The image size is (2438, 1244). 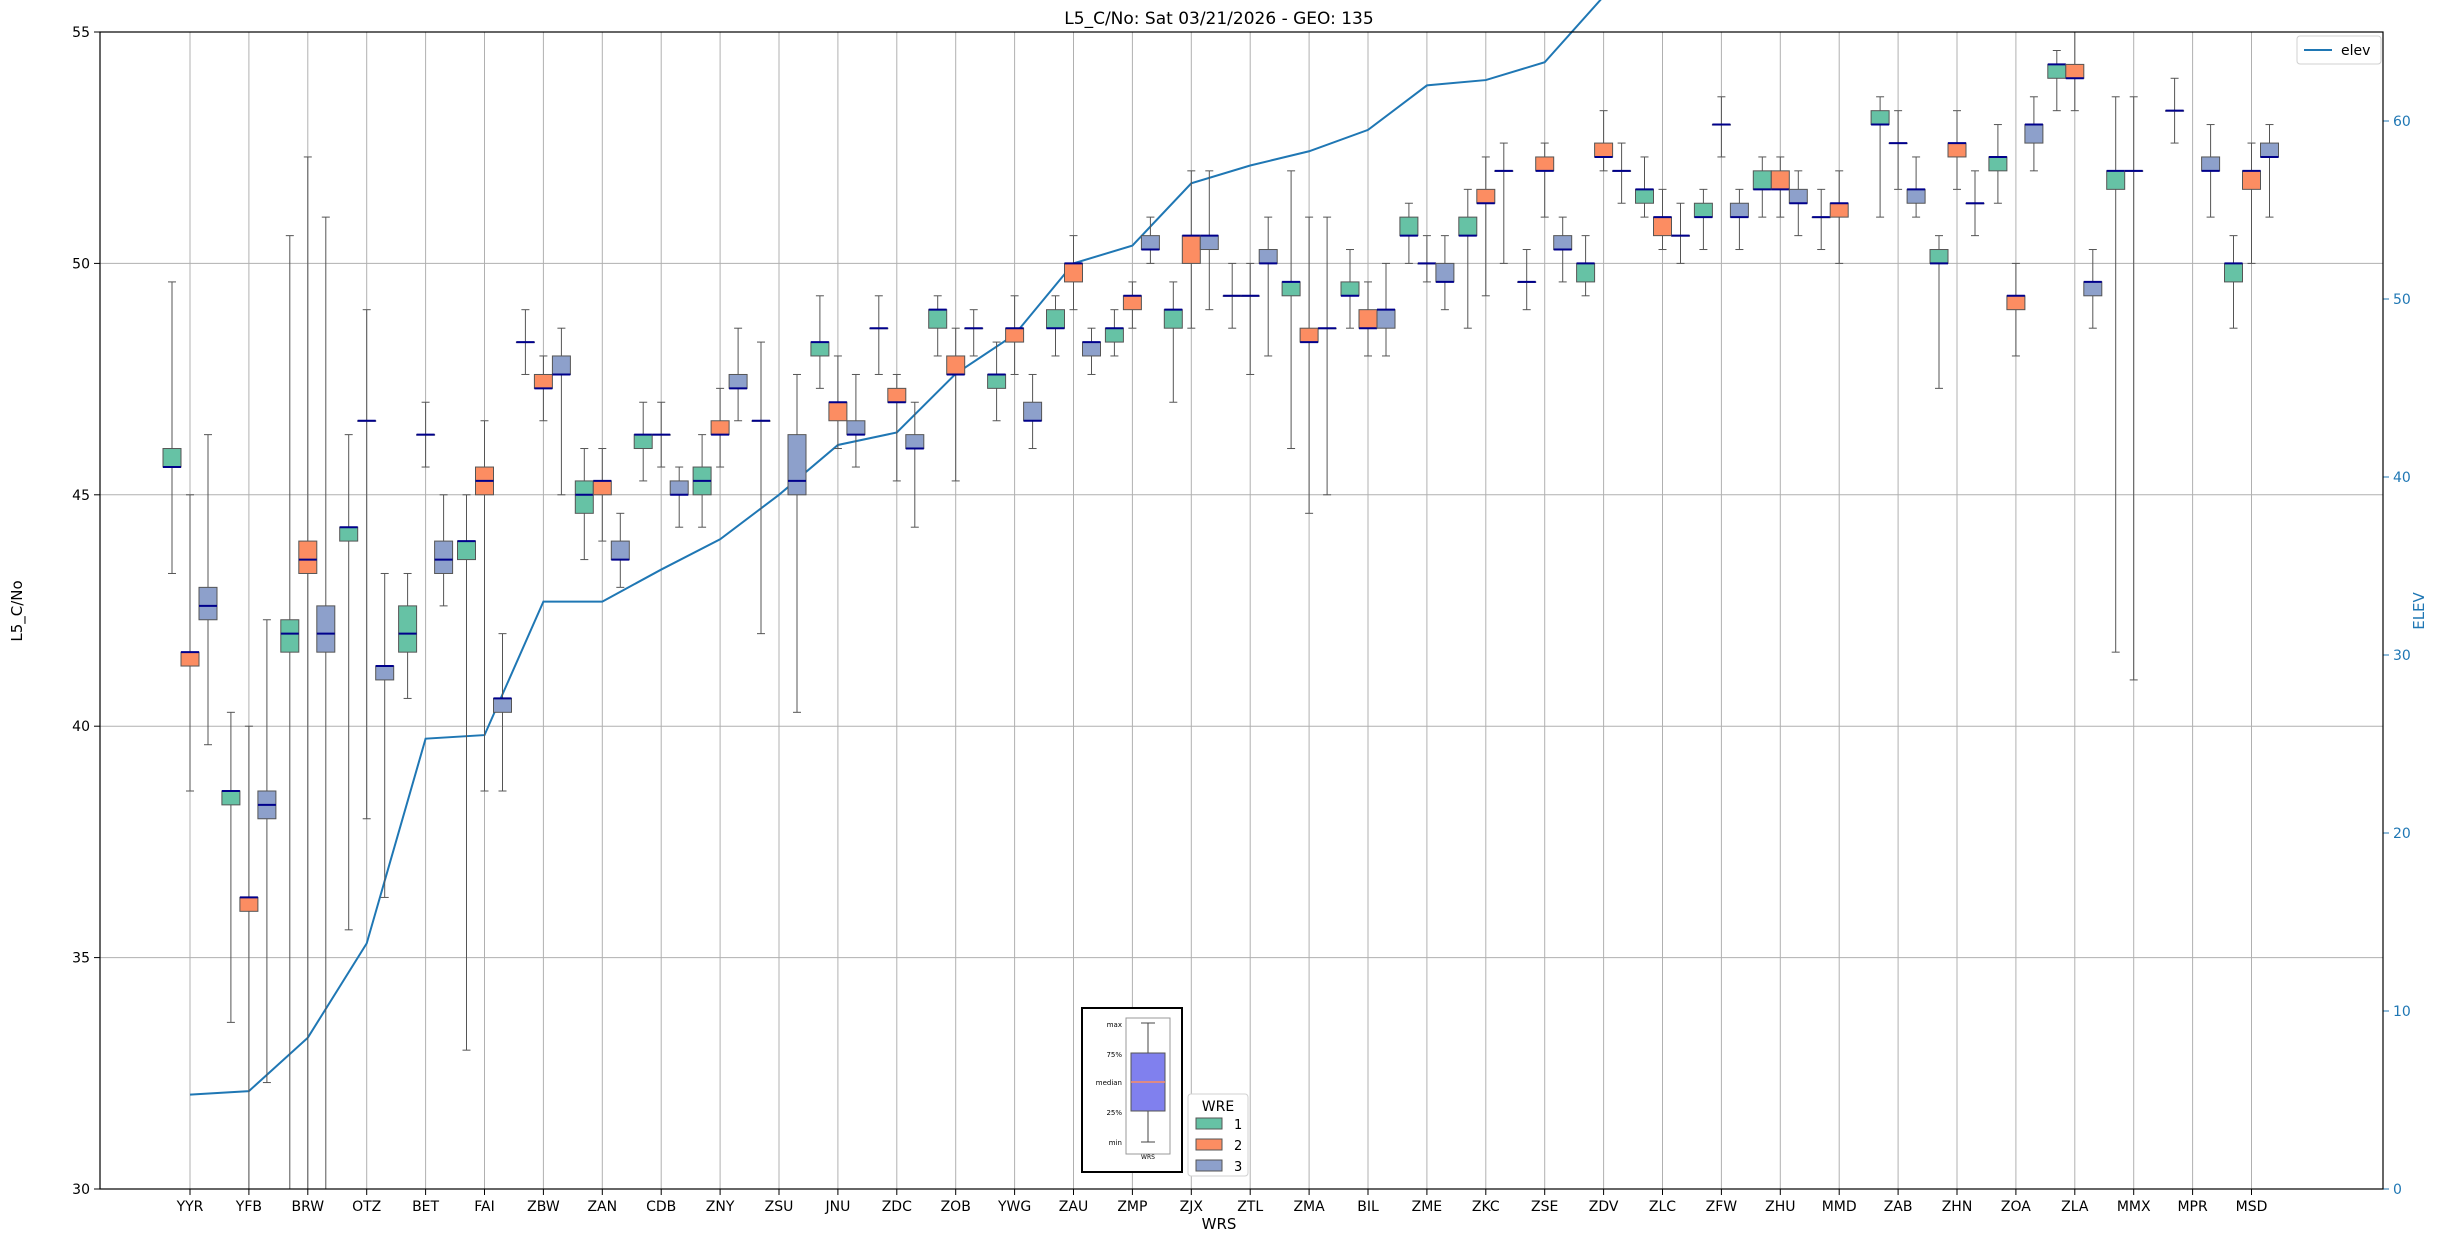 I want to click on box-ZJX-wre3, so click(x=1209, y=240).